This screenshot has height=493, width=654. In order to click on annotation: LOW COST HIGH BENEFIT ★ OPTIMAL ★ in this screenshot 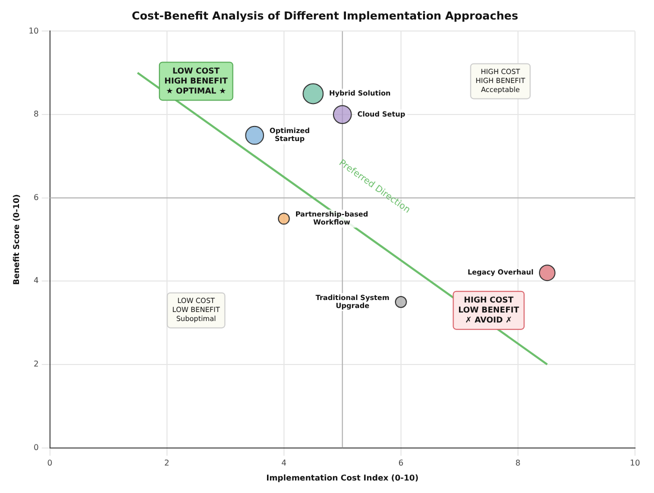, I will do `click(196, 81)`.